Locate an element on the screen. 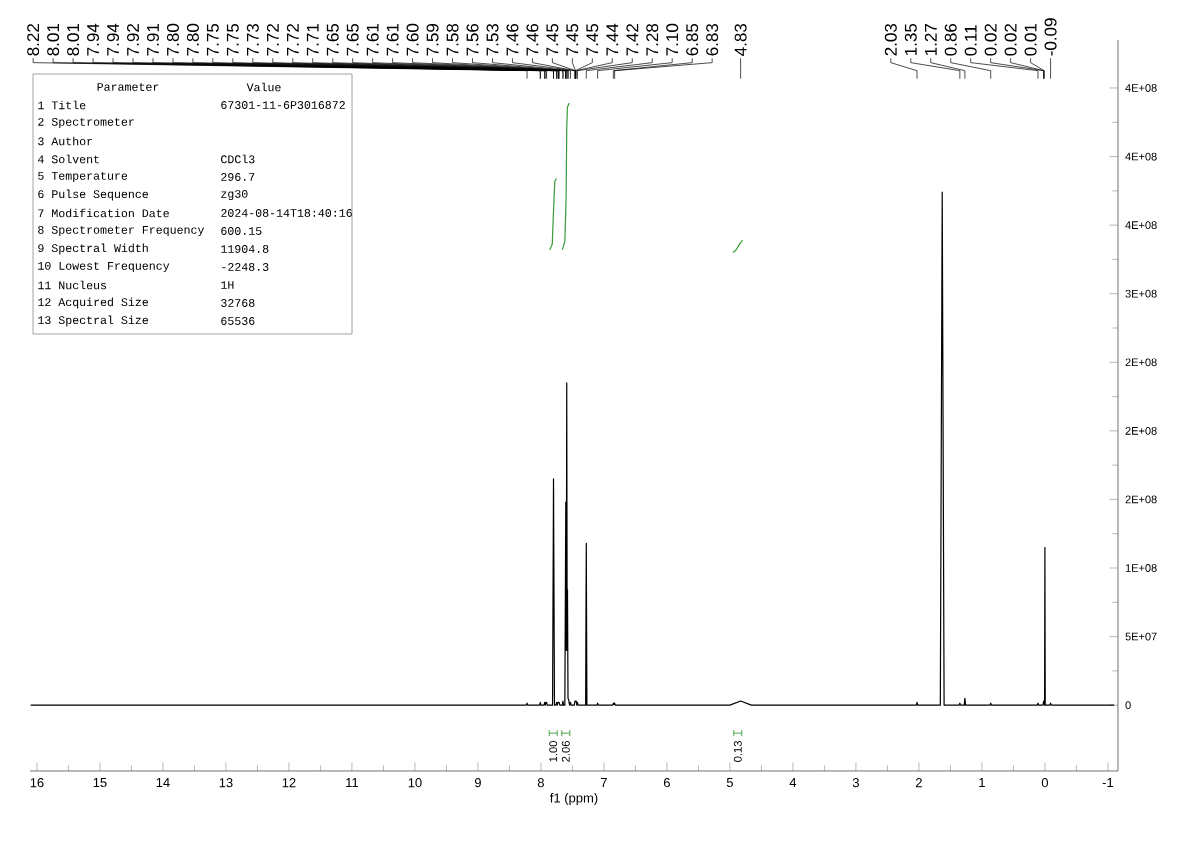  x-tick-label: -1 is located at coordinates (1108, 782).